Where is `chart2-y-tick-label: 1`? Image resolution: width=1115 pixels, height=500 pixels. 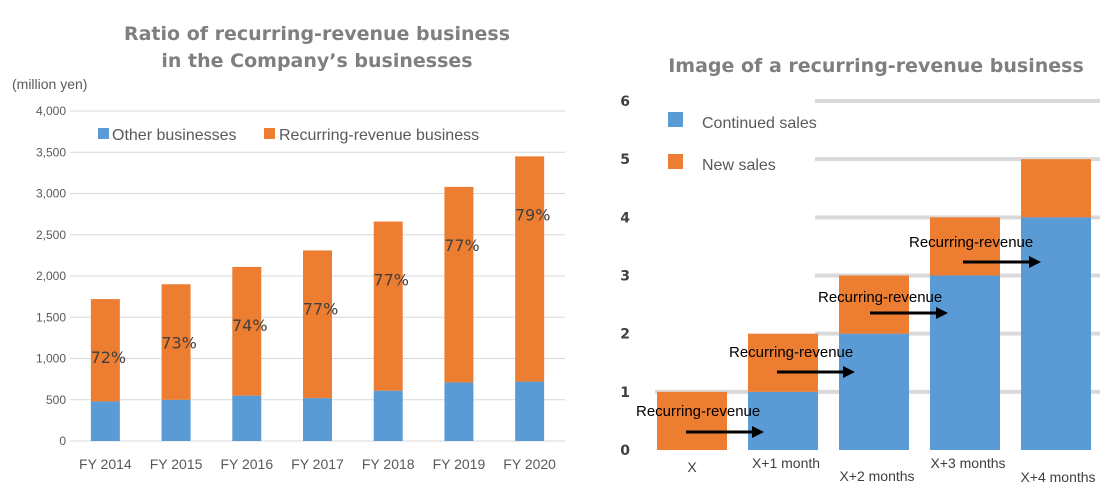 chart2-y-tick-label: 1 is located at coordinates (625, 393).